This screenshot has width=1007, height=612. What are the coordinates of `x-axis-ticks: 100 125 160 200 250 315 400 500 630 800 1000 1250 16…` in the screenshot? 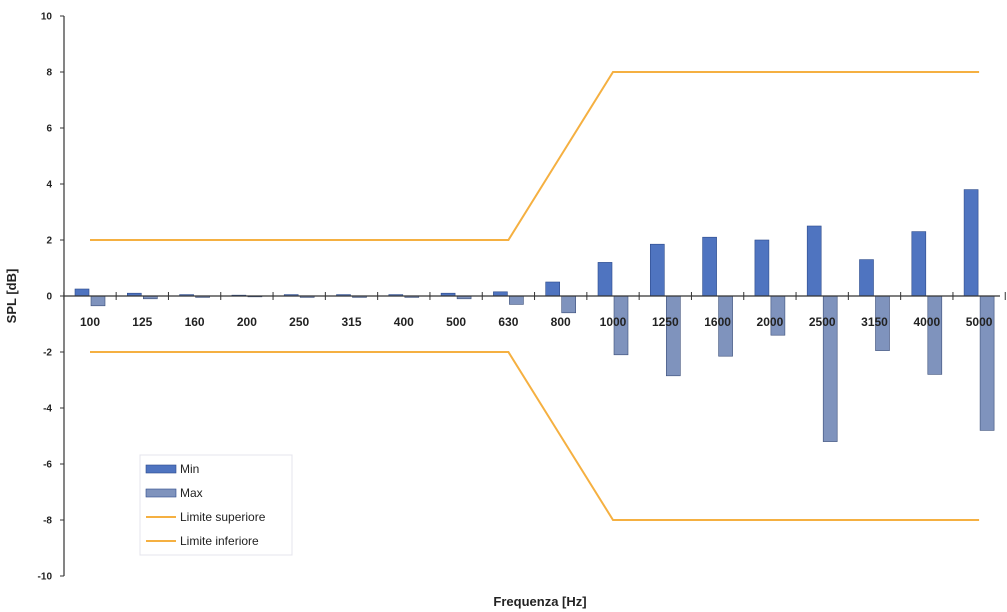 It's located at (534, 310).